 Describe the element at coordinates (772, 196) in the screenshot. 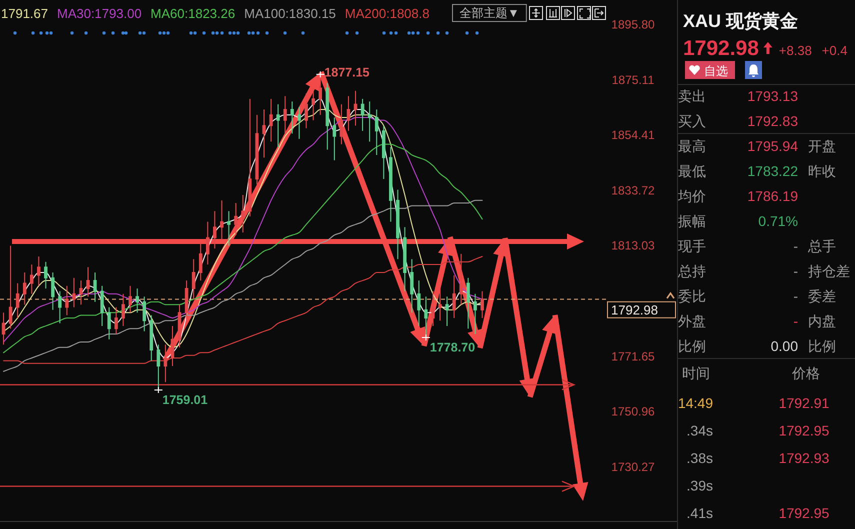

I see `text: 1786.19` at that location.